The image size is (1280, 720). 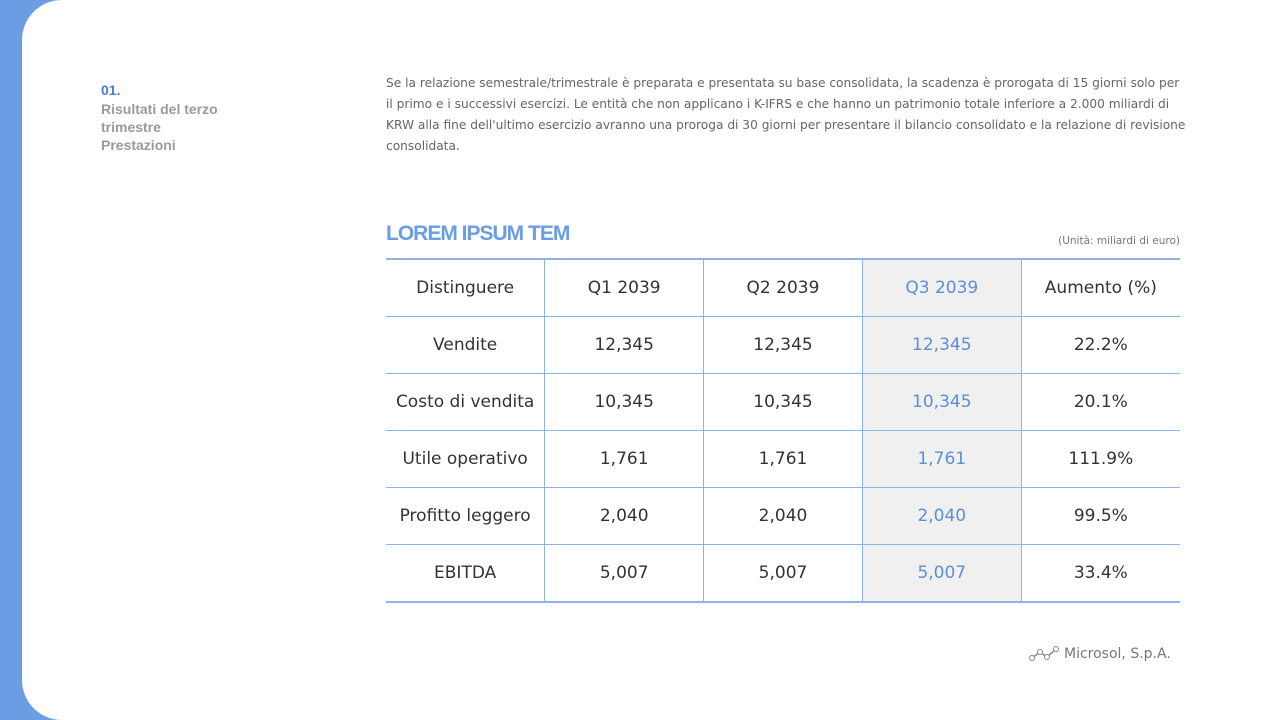 I want to click on title-line: Risultati del terzo, so click(x=159, y=109).